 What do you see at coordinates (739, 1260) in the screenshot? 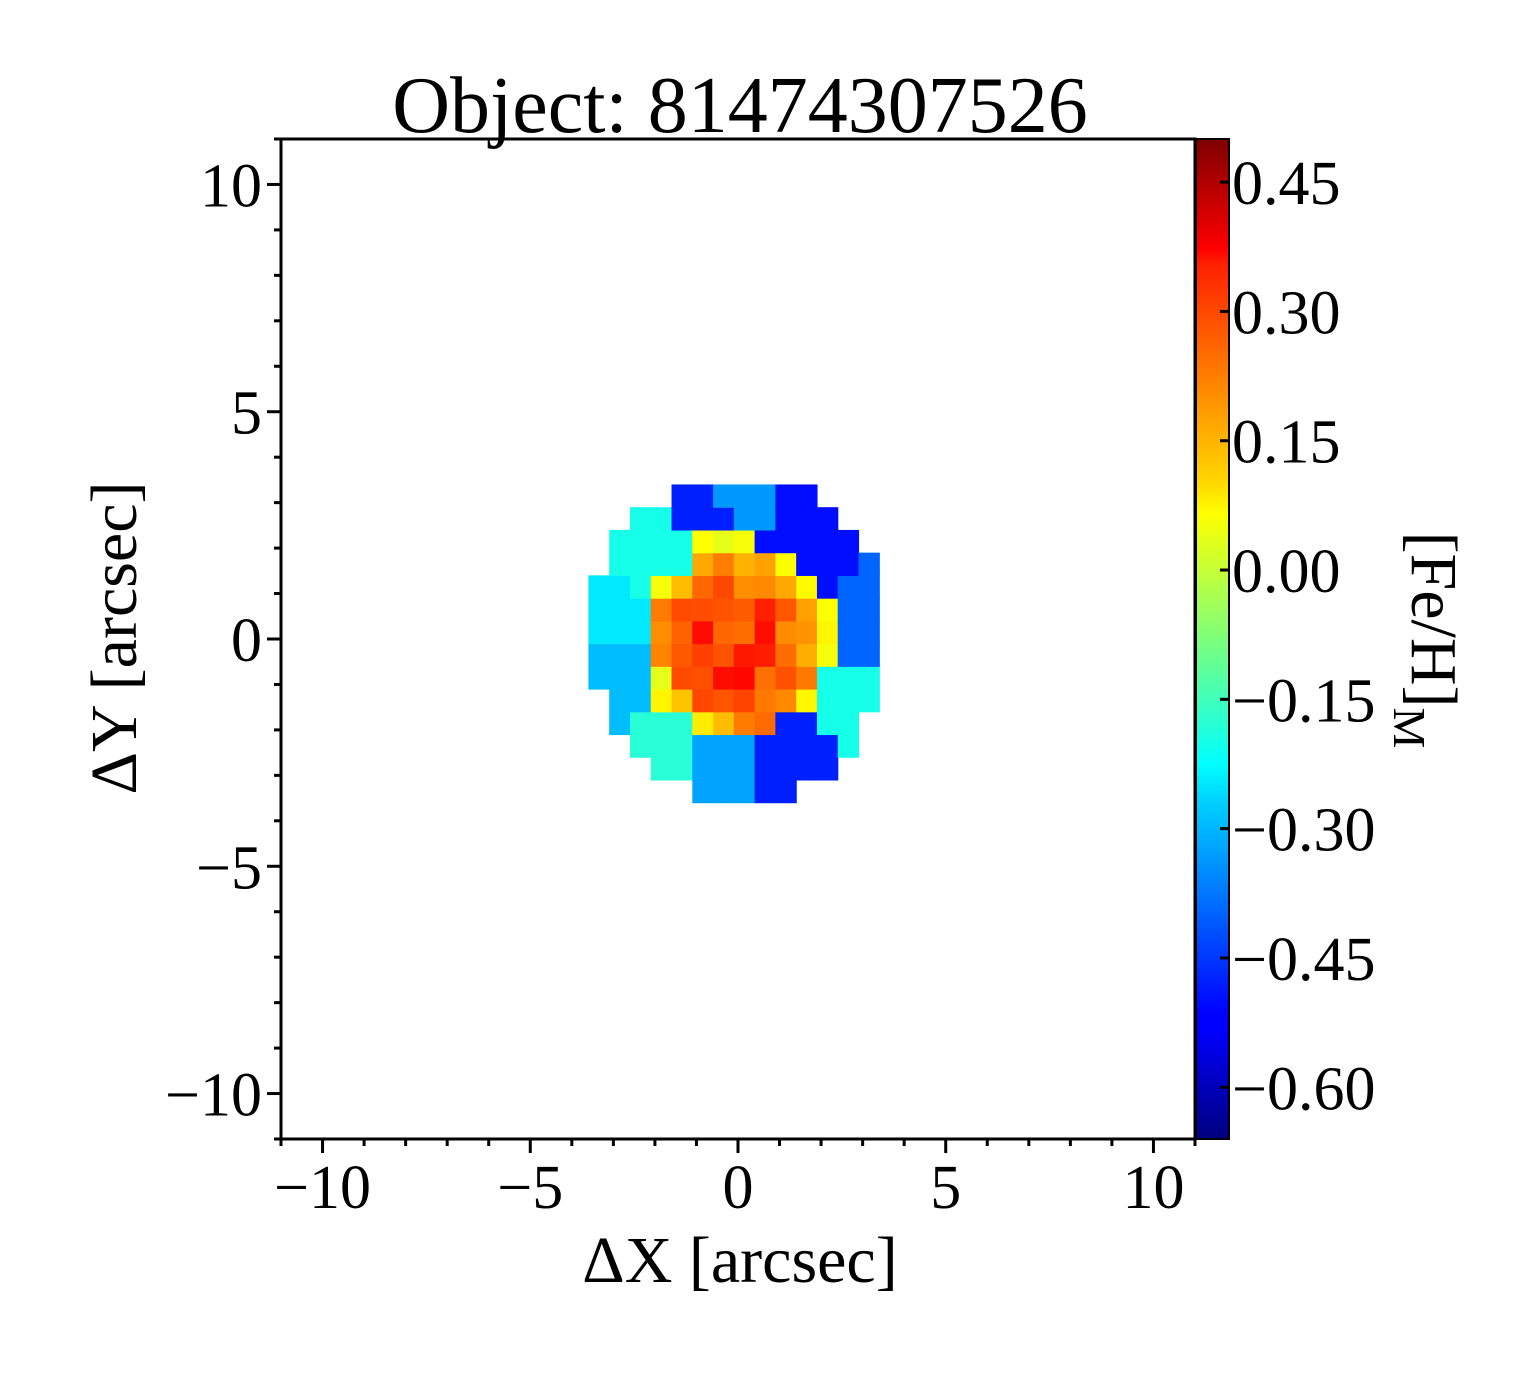
I see `x-axis-label: ΔX [arcsec]` at bounding box center [739, 1260].